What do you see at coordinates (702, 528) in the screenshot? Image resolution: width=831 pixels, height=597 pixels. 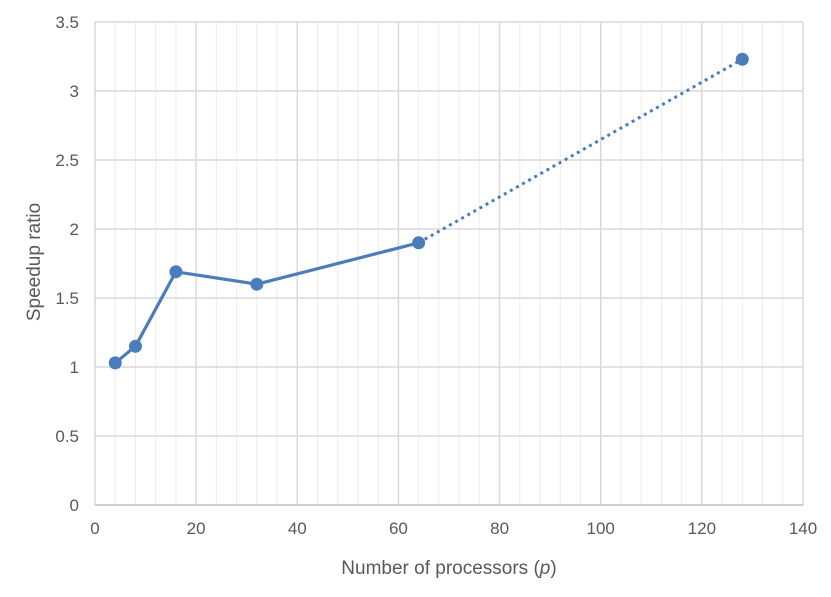 I see `x-tick-label: 120` at bounding box center [702, 528].